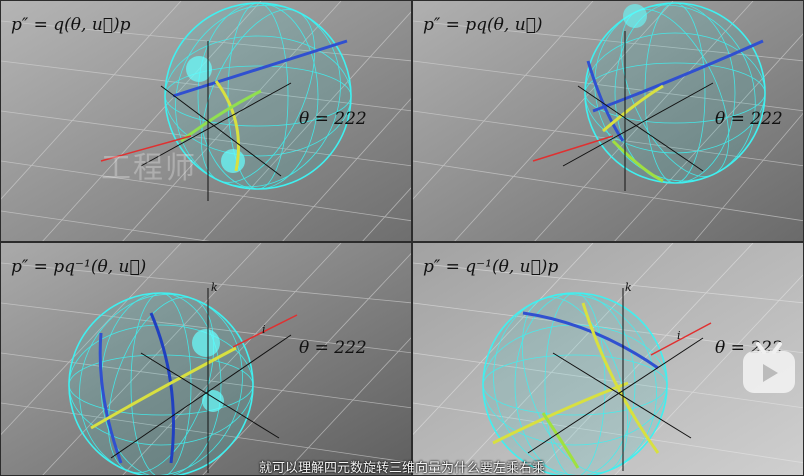  I want to click on watermark: 工程师, so click(149, 168).